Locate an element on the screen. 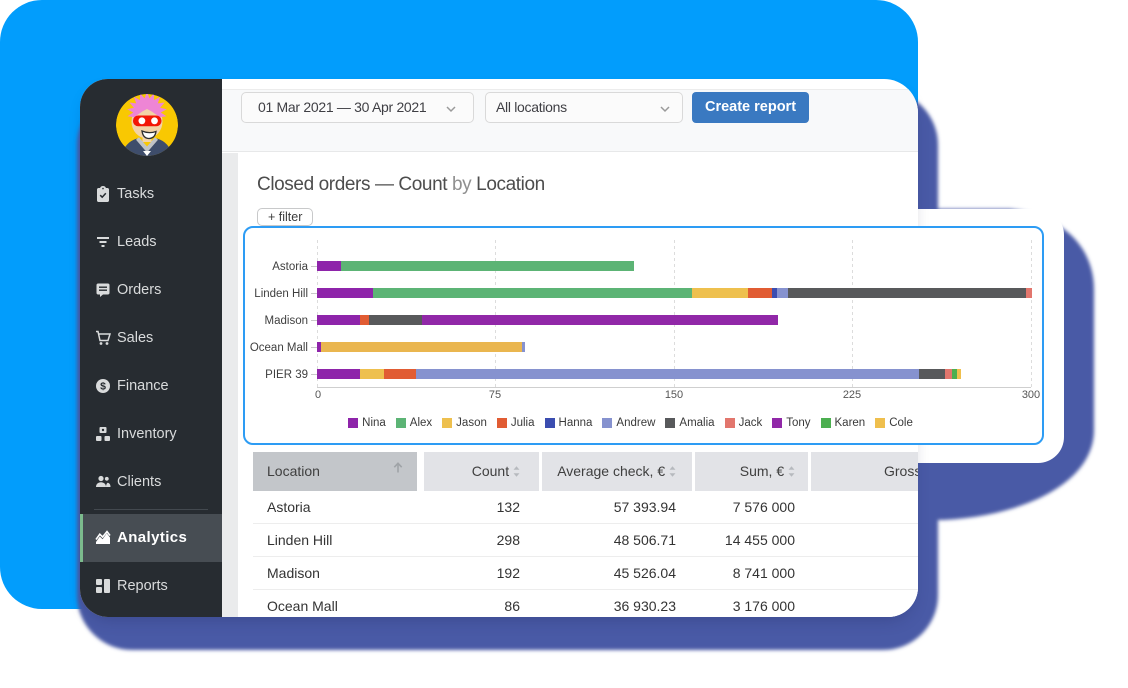 This screenshot has width=1128, height=688. svg-text: Madison is located at coordinates (286, 321).